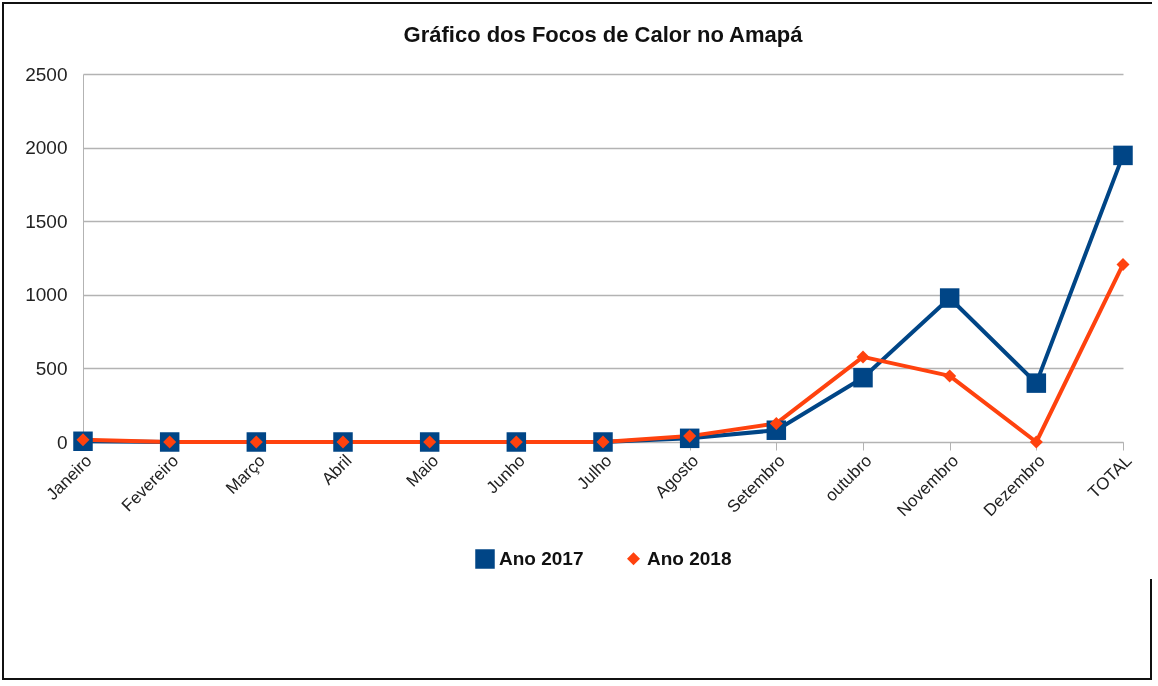  Describe the element at coordinates (46, 295) in the screenshot. I see `y-tick-label: 1000` at that location.